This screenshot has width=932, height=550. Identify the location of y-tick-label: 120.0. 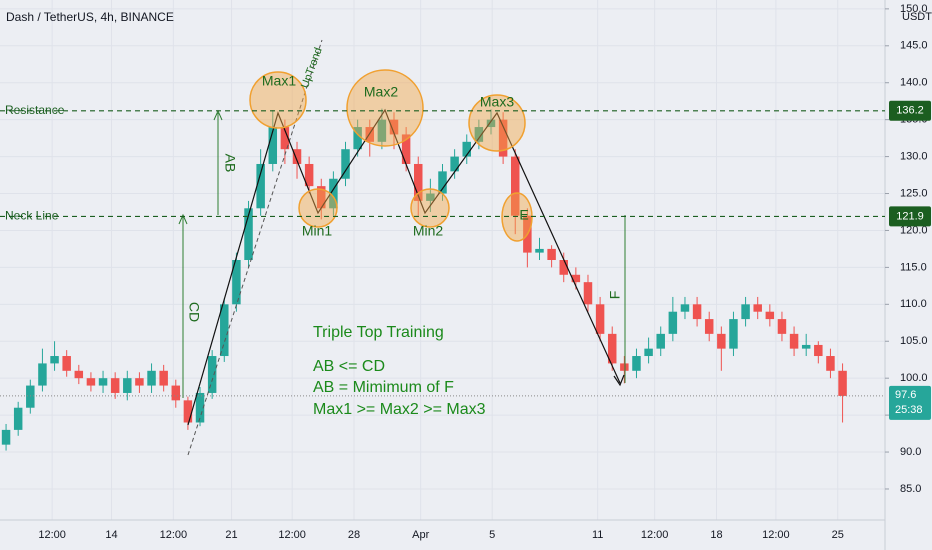
(914, 230).